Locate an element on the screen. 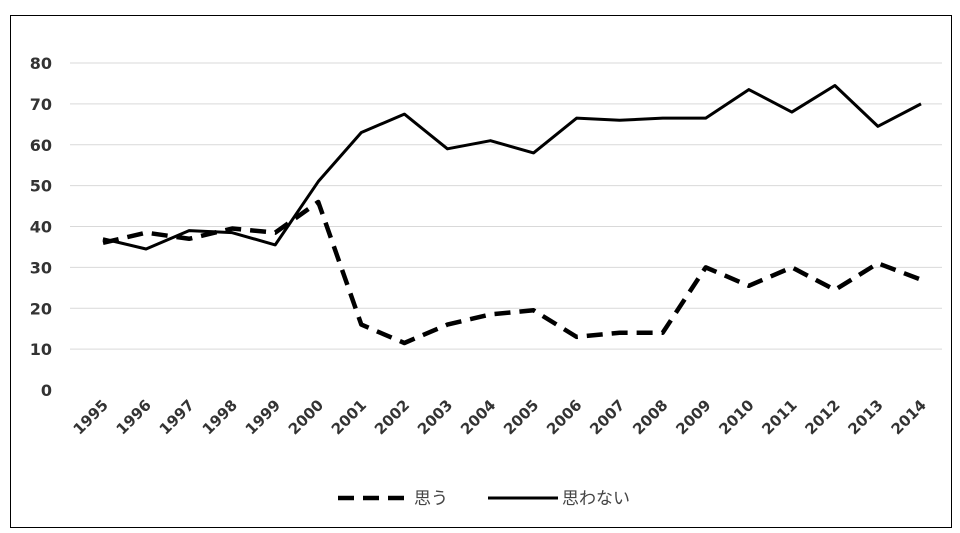 This screenshot has width=960, height=533. x-tick-label-2008: 2008 is located at coordinates (650, 417).